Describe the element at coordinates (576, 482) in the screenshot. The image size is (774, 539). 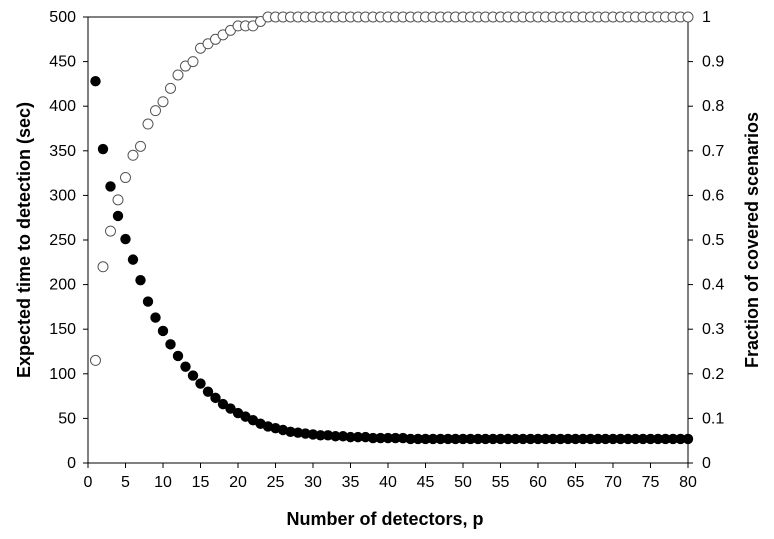
I see `x-tick-label: 65` at that location.